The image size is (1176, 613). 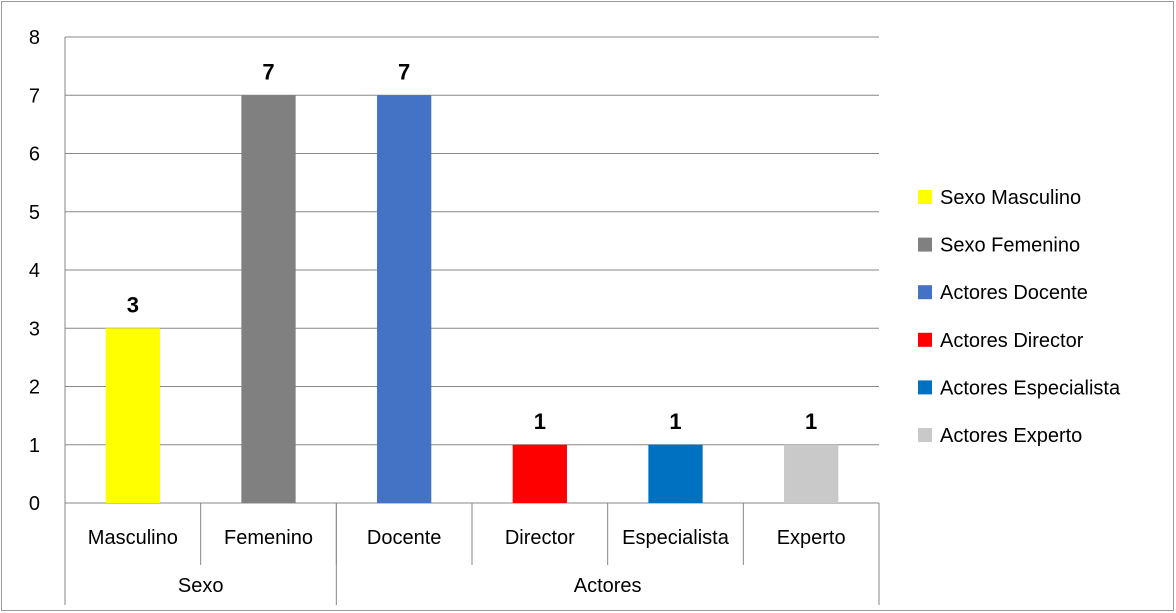 What do you see at coordinates (1012, 341) in the screenshot?
I see `legend-label: Actores Director` at bounding box center [1012, 341].